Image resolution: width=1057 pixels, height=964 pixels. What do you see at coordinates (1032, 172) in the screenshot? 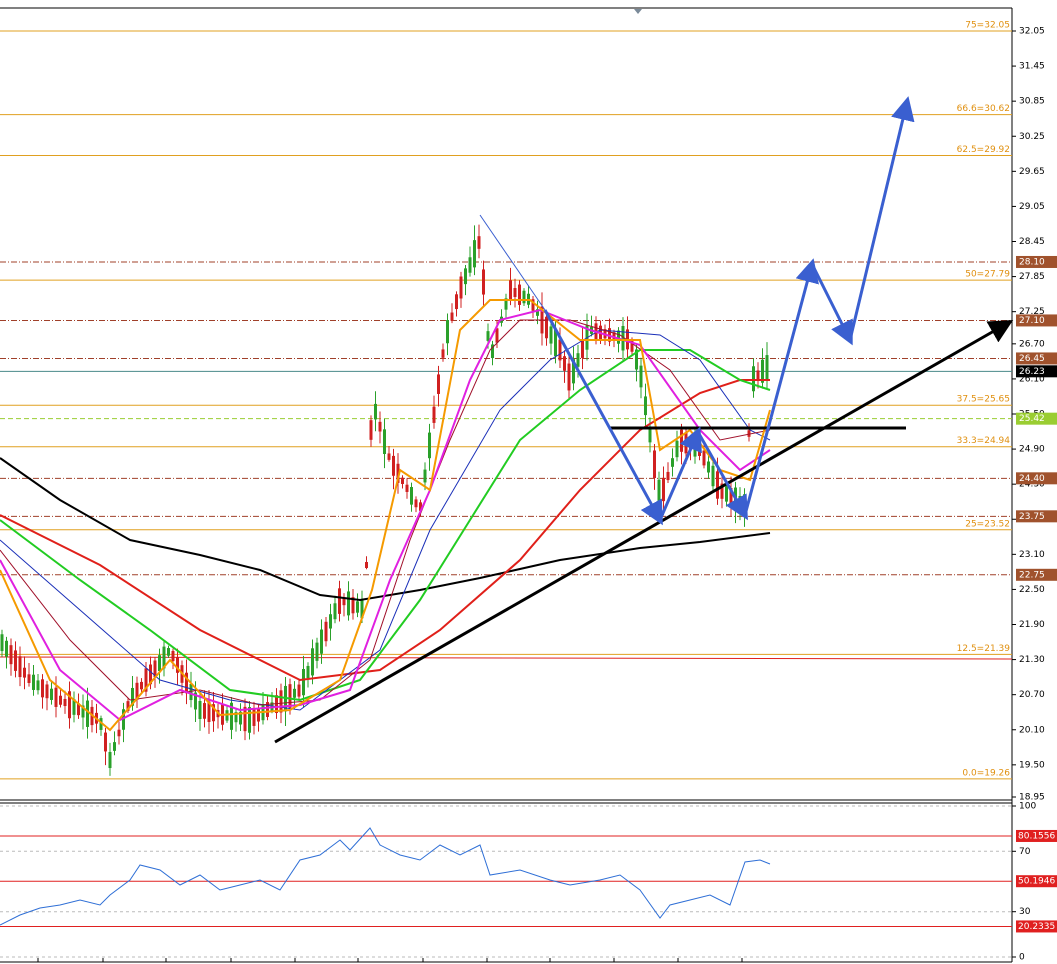
I see `price-label: 29.65` at bounding box center [1032, 172].